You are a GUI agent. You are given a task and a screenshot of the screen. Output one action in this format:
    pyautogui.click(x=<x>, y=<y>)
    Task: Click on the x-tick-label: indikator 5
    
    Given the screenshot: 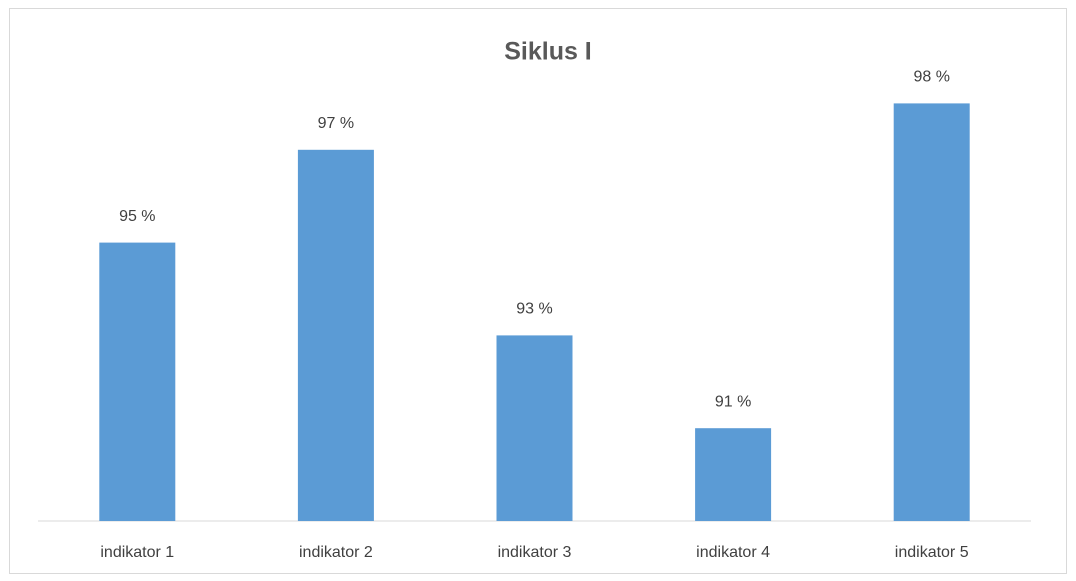 What is the action you would take?
    pyautogui.click(x=932, y=552)
    